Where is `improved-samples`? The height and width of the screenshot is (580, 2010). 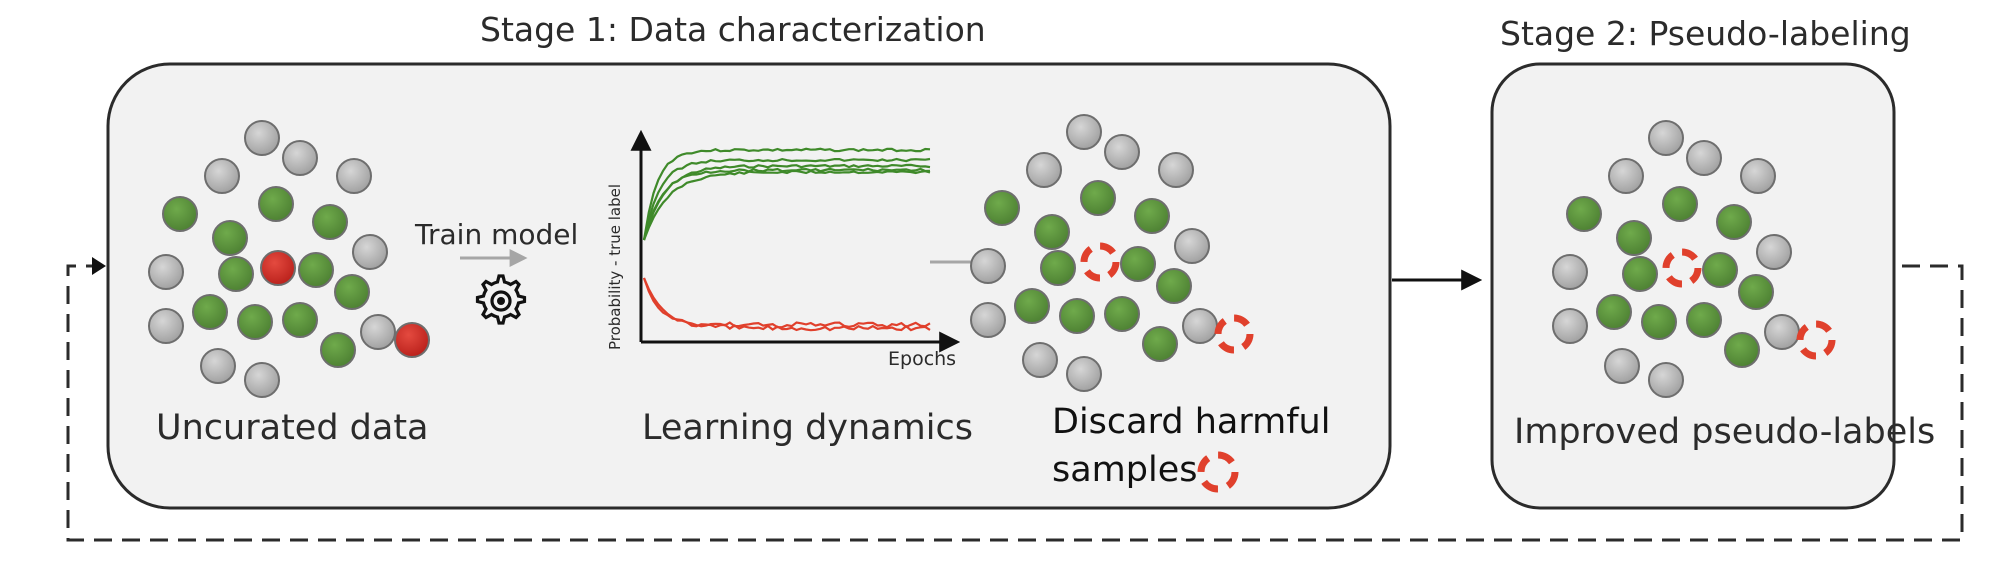 improved-samples is located at coordinates (1694, 259).